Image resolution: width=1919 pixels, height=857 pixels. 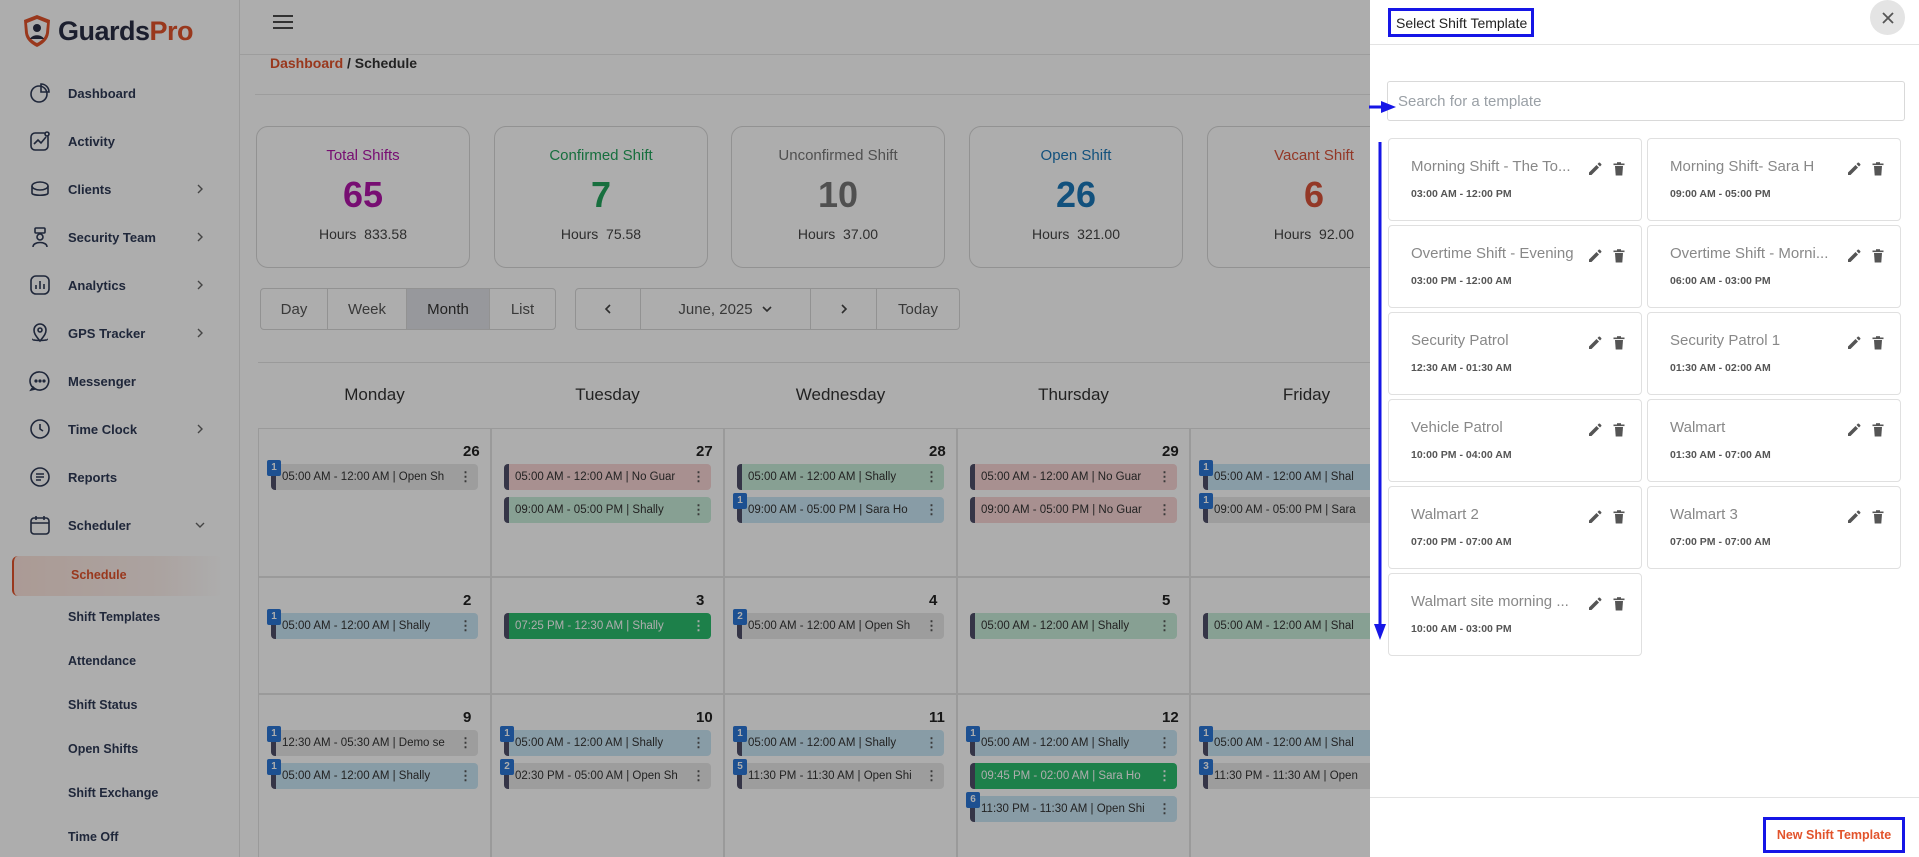 What do you see at coordinates (1774, 353) in the screenshot?
I see `template-card: Security Patrol 1 01:30 AM - 02:00 AM` at bounding box center [1774, 353].